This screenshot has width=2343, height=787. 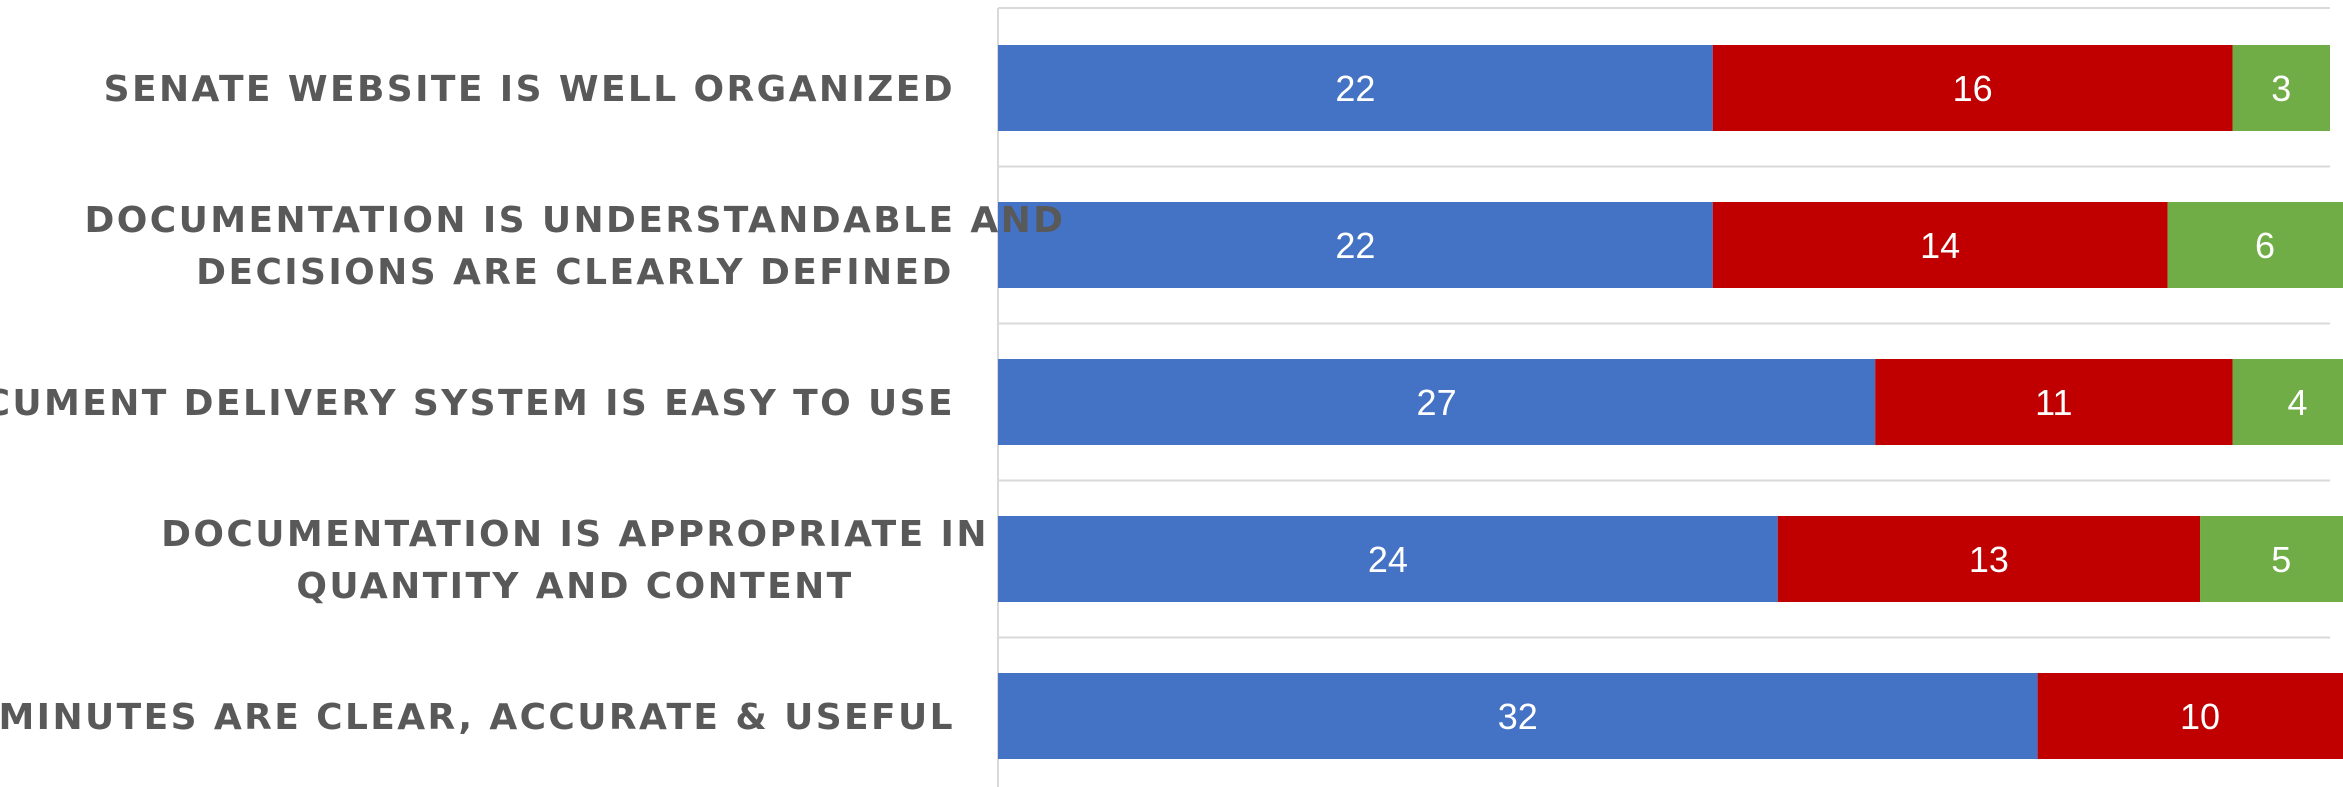 What do you see at coordinates (2281, 559) in the screenshot?
I see `data-label: 5` at bounding box center [2281, 559].